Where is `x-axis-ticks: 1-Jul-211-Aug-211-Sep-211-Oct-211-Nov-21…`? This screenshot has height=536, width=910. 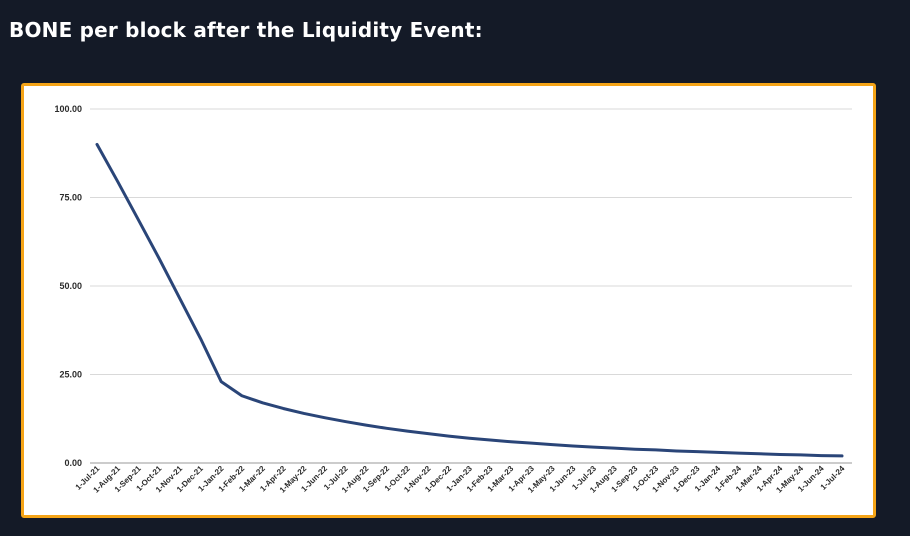
x-axis-ticks: 1-Jul-211-Aug-211-Sep-211-Oct-211-Nov-21… is located at coordinates (460, 479).